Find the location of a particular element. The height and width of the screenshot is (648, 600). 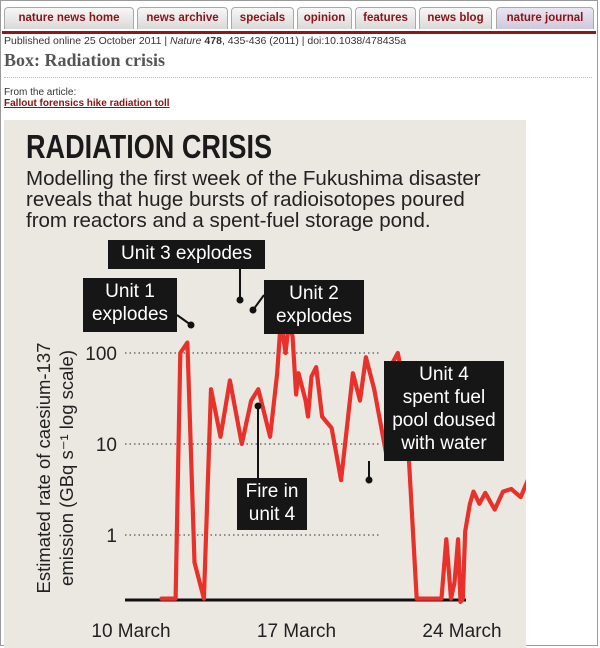

callout-line: Unit 2 is located at coordinates (314, 293).